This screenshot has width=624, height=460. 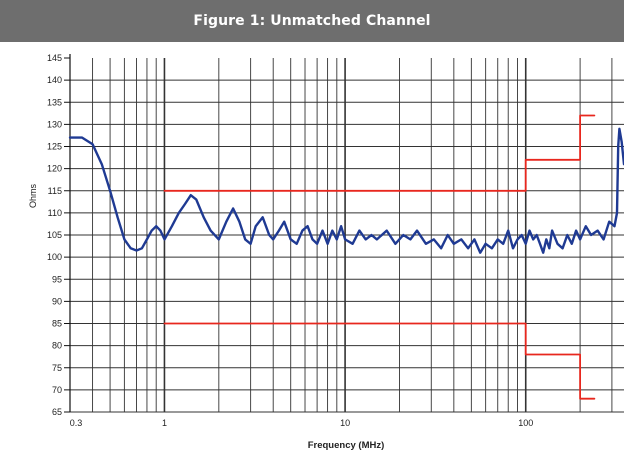 I want to click on y-tick-label: 120, so click(x=54, y=169).